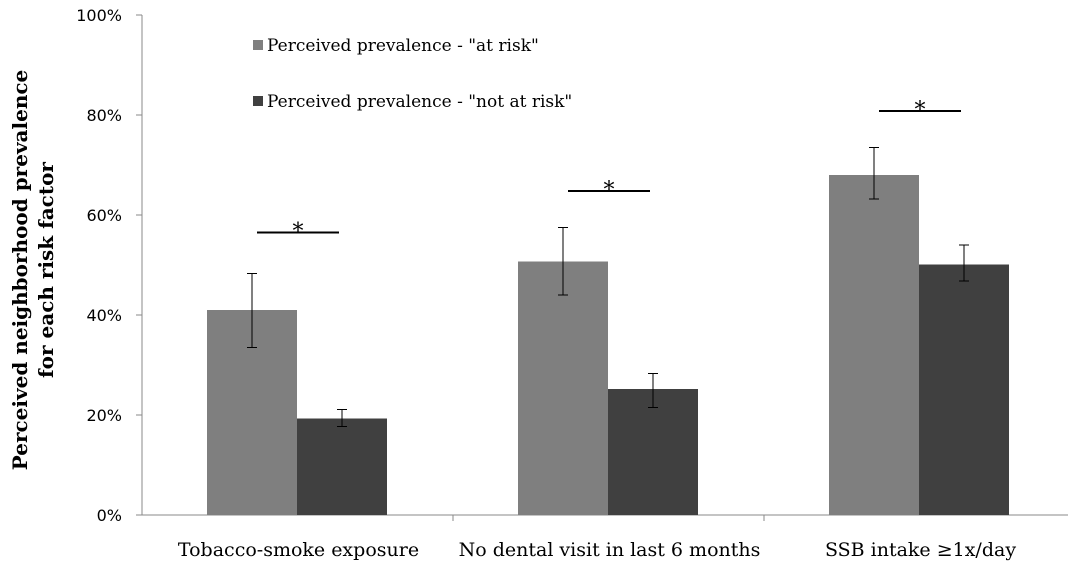 The image size is (1068, 562). What do you see at coordinates (104, 215) in the screenshot?
I see `y-tick-label: 60%` at bounding box center [104, 215].